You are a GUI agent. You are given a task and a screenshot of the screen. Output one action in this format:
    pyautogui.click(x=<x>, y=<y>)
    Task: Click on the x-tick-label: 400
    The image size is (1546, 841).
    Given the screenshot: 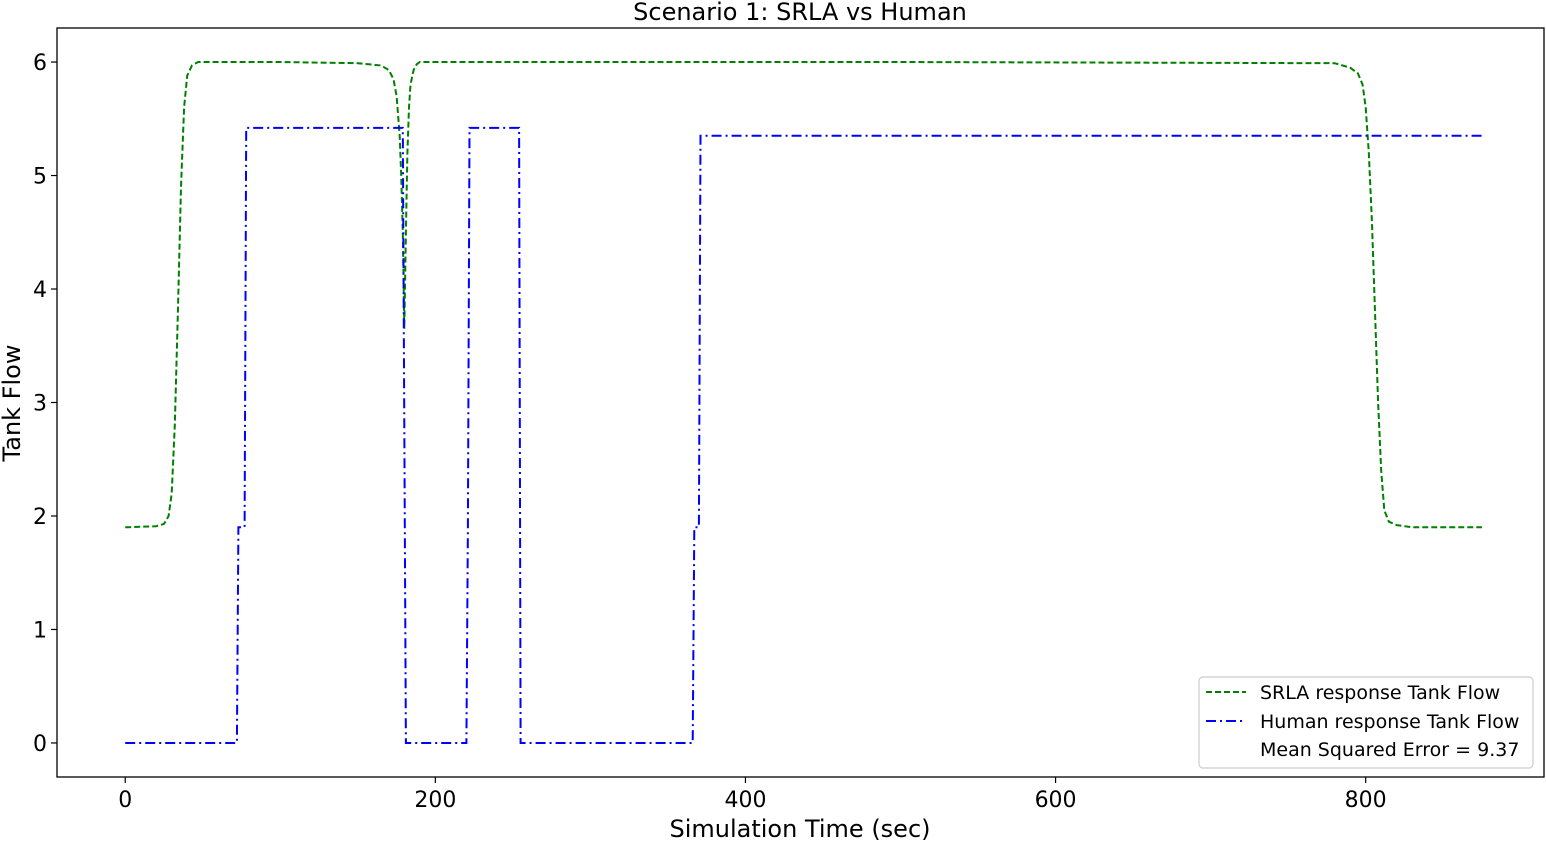 What is the action you would take?
    pyautogui.click(x=745, y=800)
    